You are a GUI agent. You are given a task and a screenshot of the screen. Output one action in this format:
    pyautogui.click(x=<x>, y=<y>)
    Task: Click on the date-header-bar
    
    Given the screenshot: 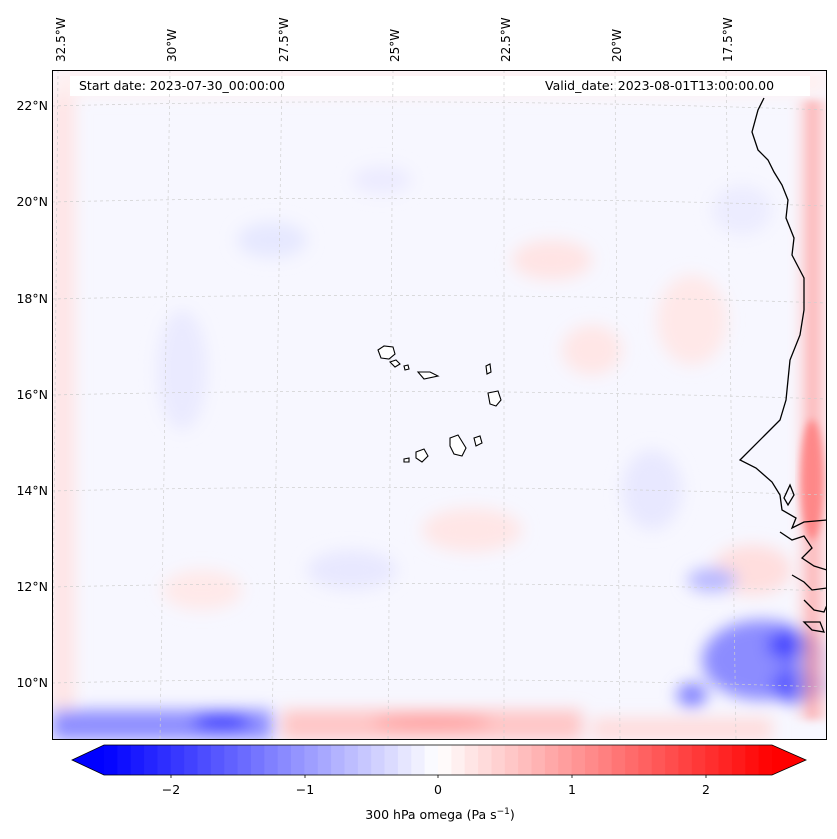 What is the action you would take?
    pyautogui.click(x=440, y=86)
    